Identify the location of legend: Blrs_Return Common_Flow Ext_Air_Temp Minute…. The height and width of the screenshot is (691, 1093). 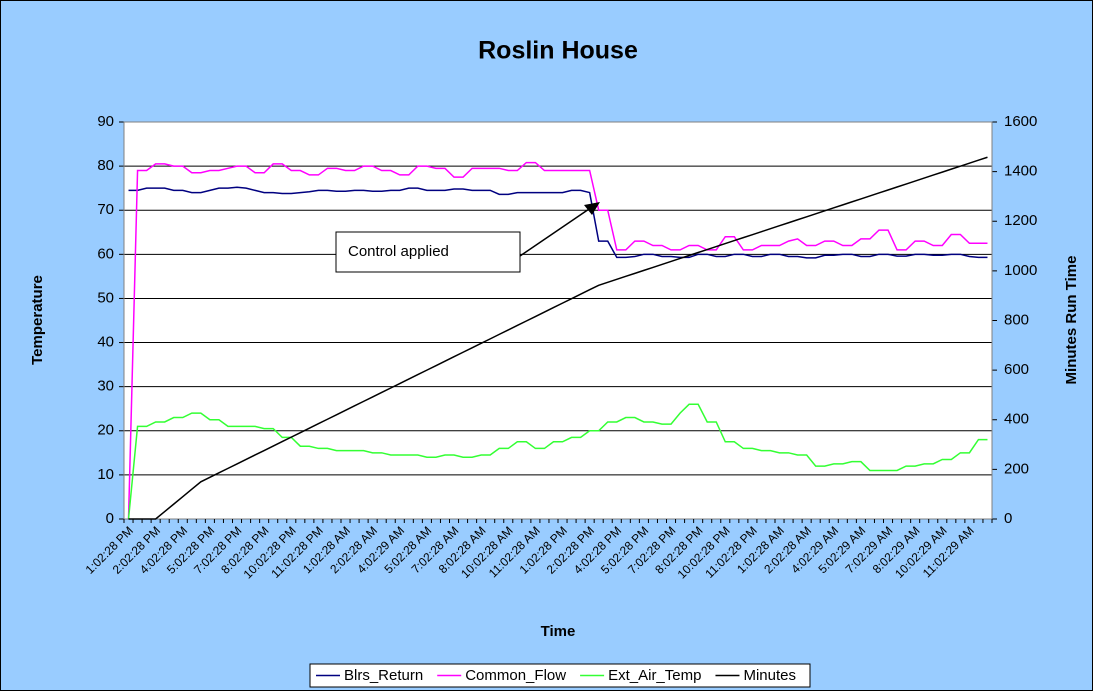
(560, 675).